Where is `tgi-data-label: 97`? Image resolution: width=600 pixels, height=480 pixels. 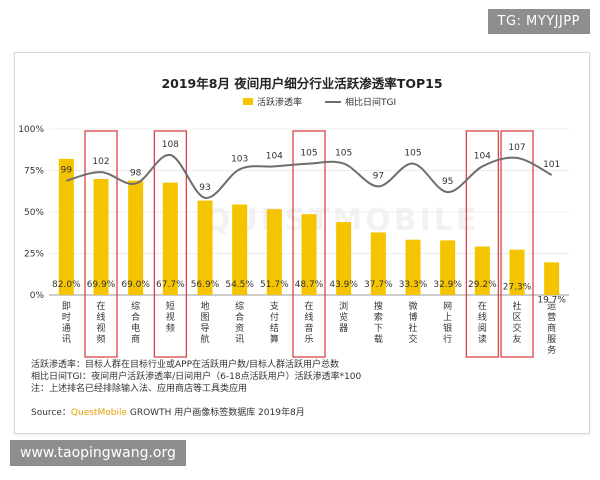 tgi-data-label: 97 is located at coordinates (378, 176).